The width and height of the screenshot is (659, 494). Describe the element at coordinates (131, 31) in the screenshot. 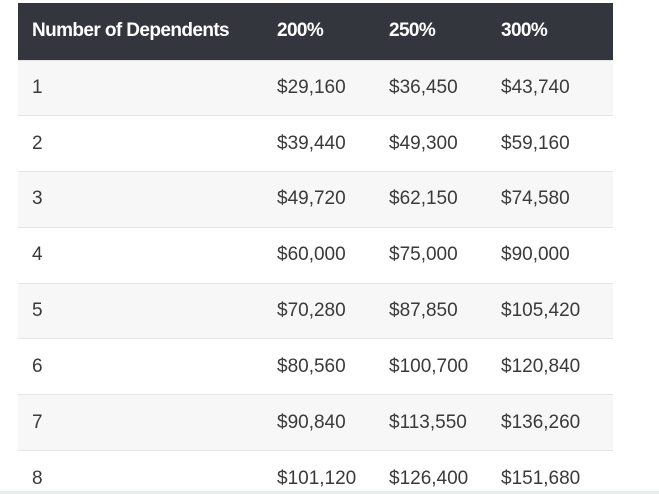

I see `header-number-of-dependents: Number of Dependents` at that location.